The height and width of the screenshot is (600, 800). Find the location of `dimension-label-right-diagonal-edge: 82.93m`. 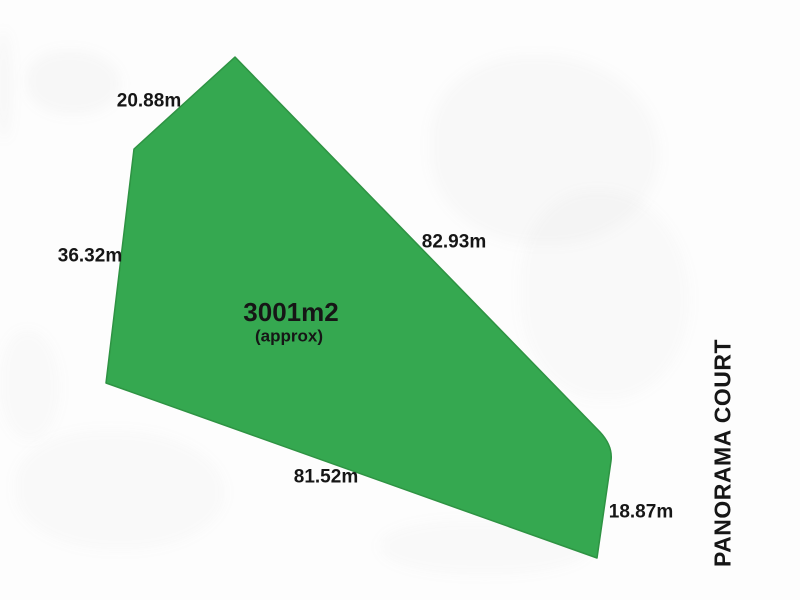

dimension-label-right-diagonal-edge: 82.93m is located at coordinates (454, 242).